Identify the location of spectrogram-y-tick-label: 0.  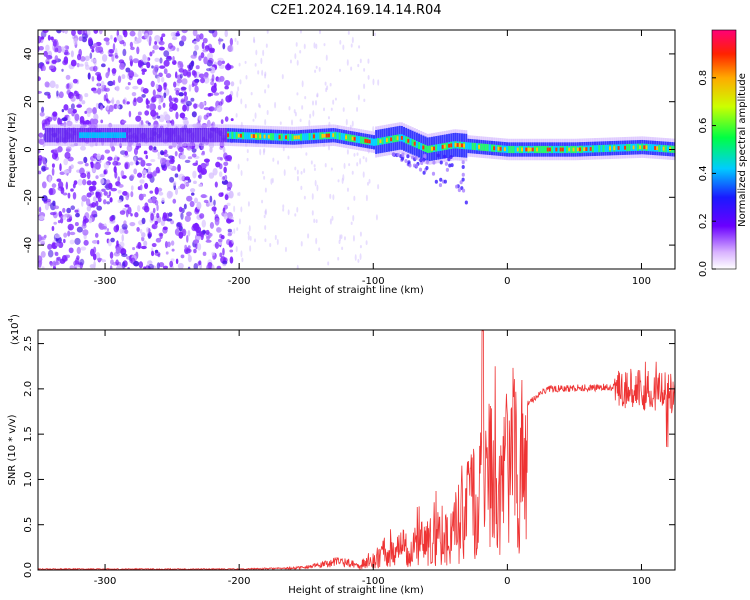
(28, 149).